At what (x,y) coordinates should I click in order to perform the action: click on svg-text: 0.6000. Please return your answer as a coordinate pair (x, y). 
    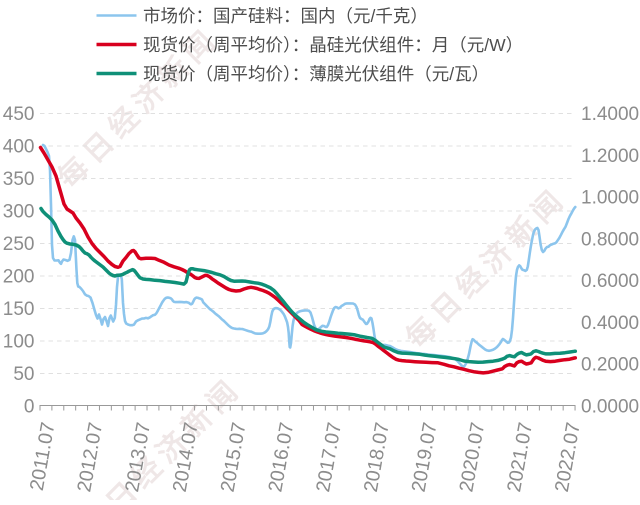
    Looking at the image, I should click on (610, 281).